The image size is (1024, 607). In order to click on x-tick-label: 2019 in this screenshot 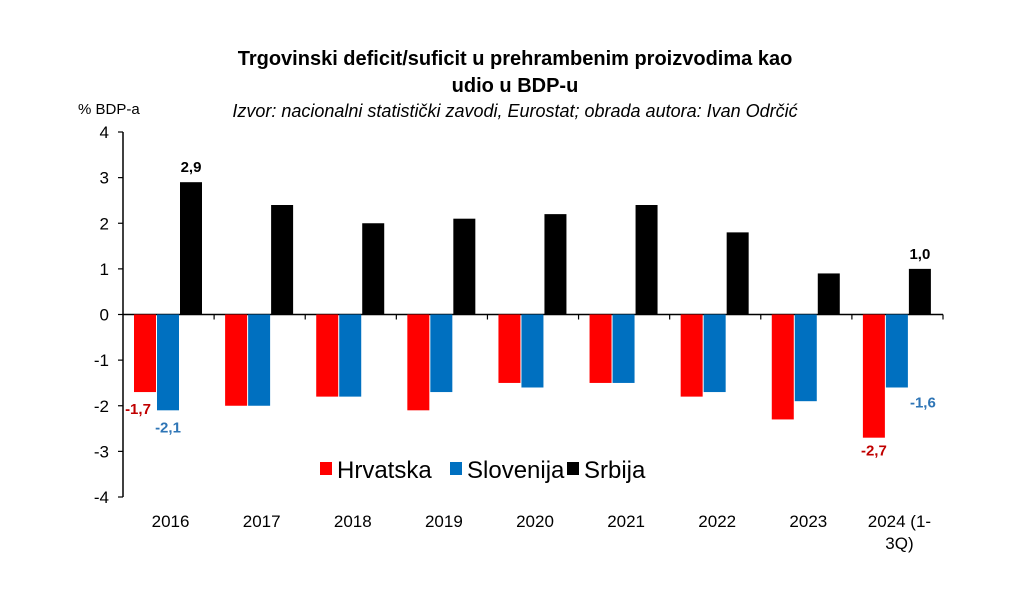, I will do `click(444, 521)`.